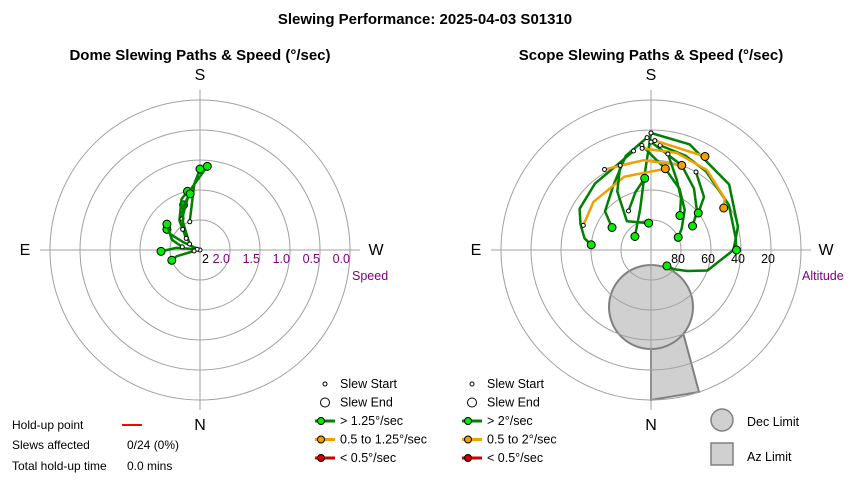 This screenshot has height=480, width=850. Describe the element at coordinates (723, 259) in the screenshot. I see `scope-radial-ticks: 80 60 40 20` at that location.